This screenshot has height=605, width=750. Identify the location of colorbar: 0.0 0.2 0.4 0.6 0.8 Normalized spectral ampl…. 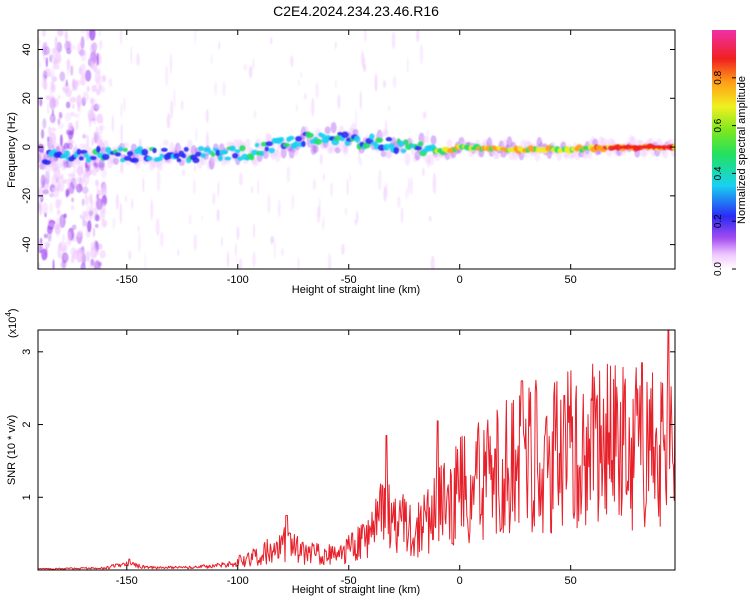
(730, 153).